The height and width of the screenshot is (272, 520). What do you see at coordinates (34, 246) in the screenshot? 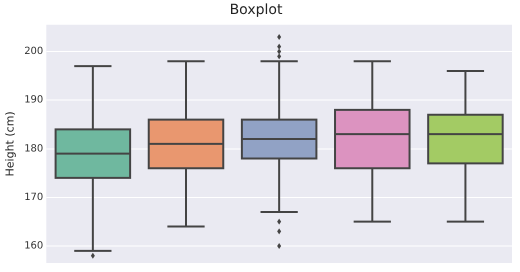
I see `y-tick-label: 160` at bounding box center [34, 246].